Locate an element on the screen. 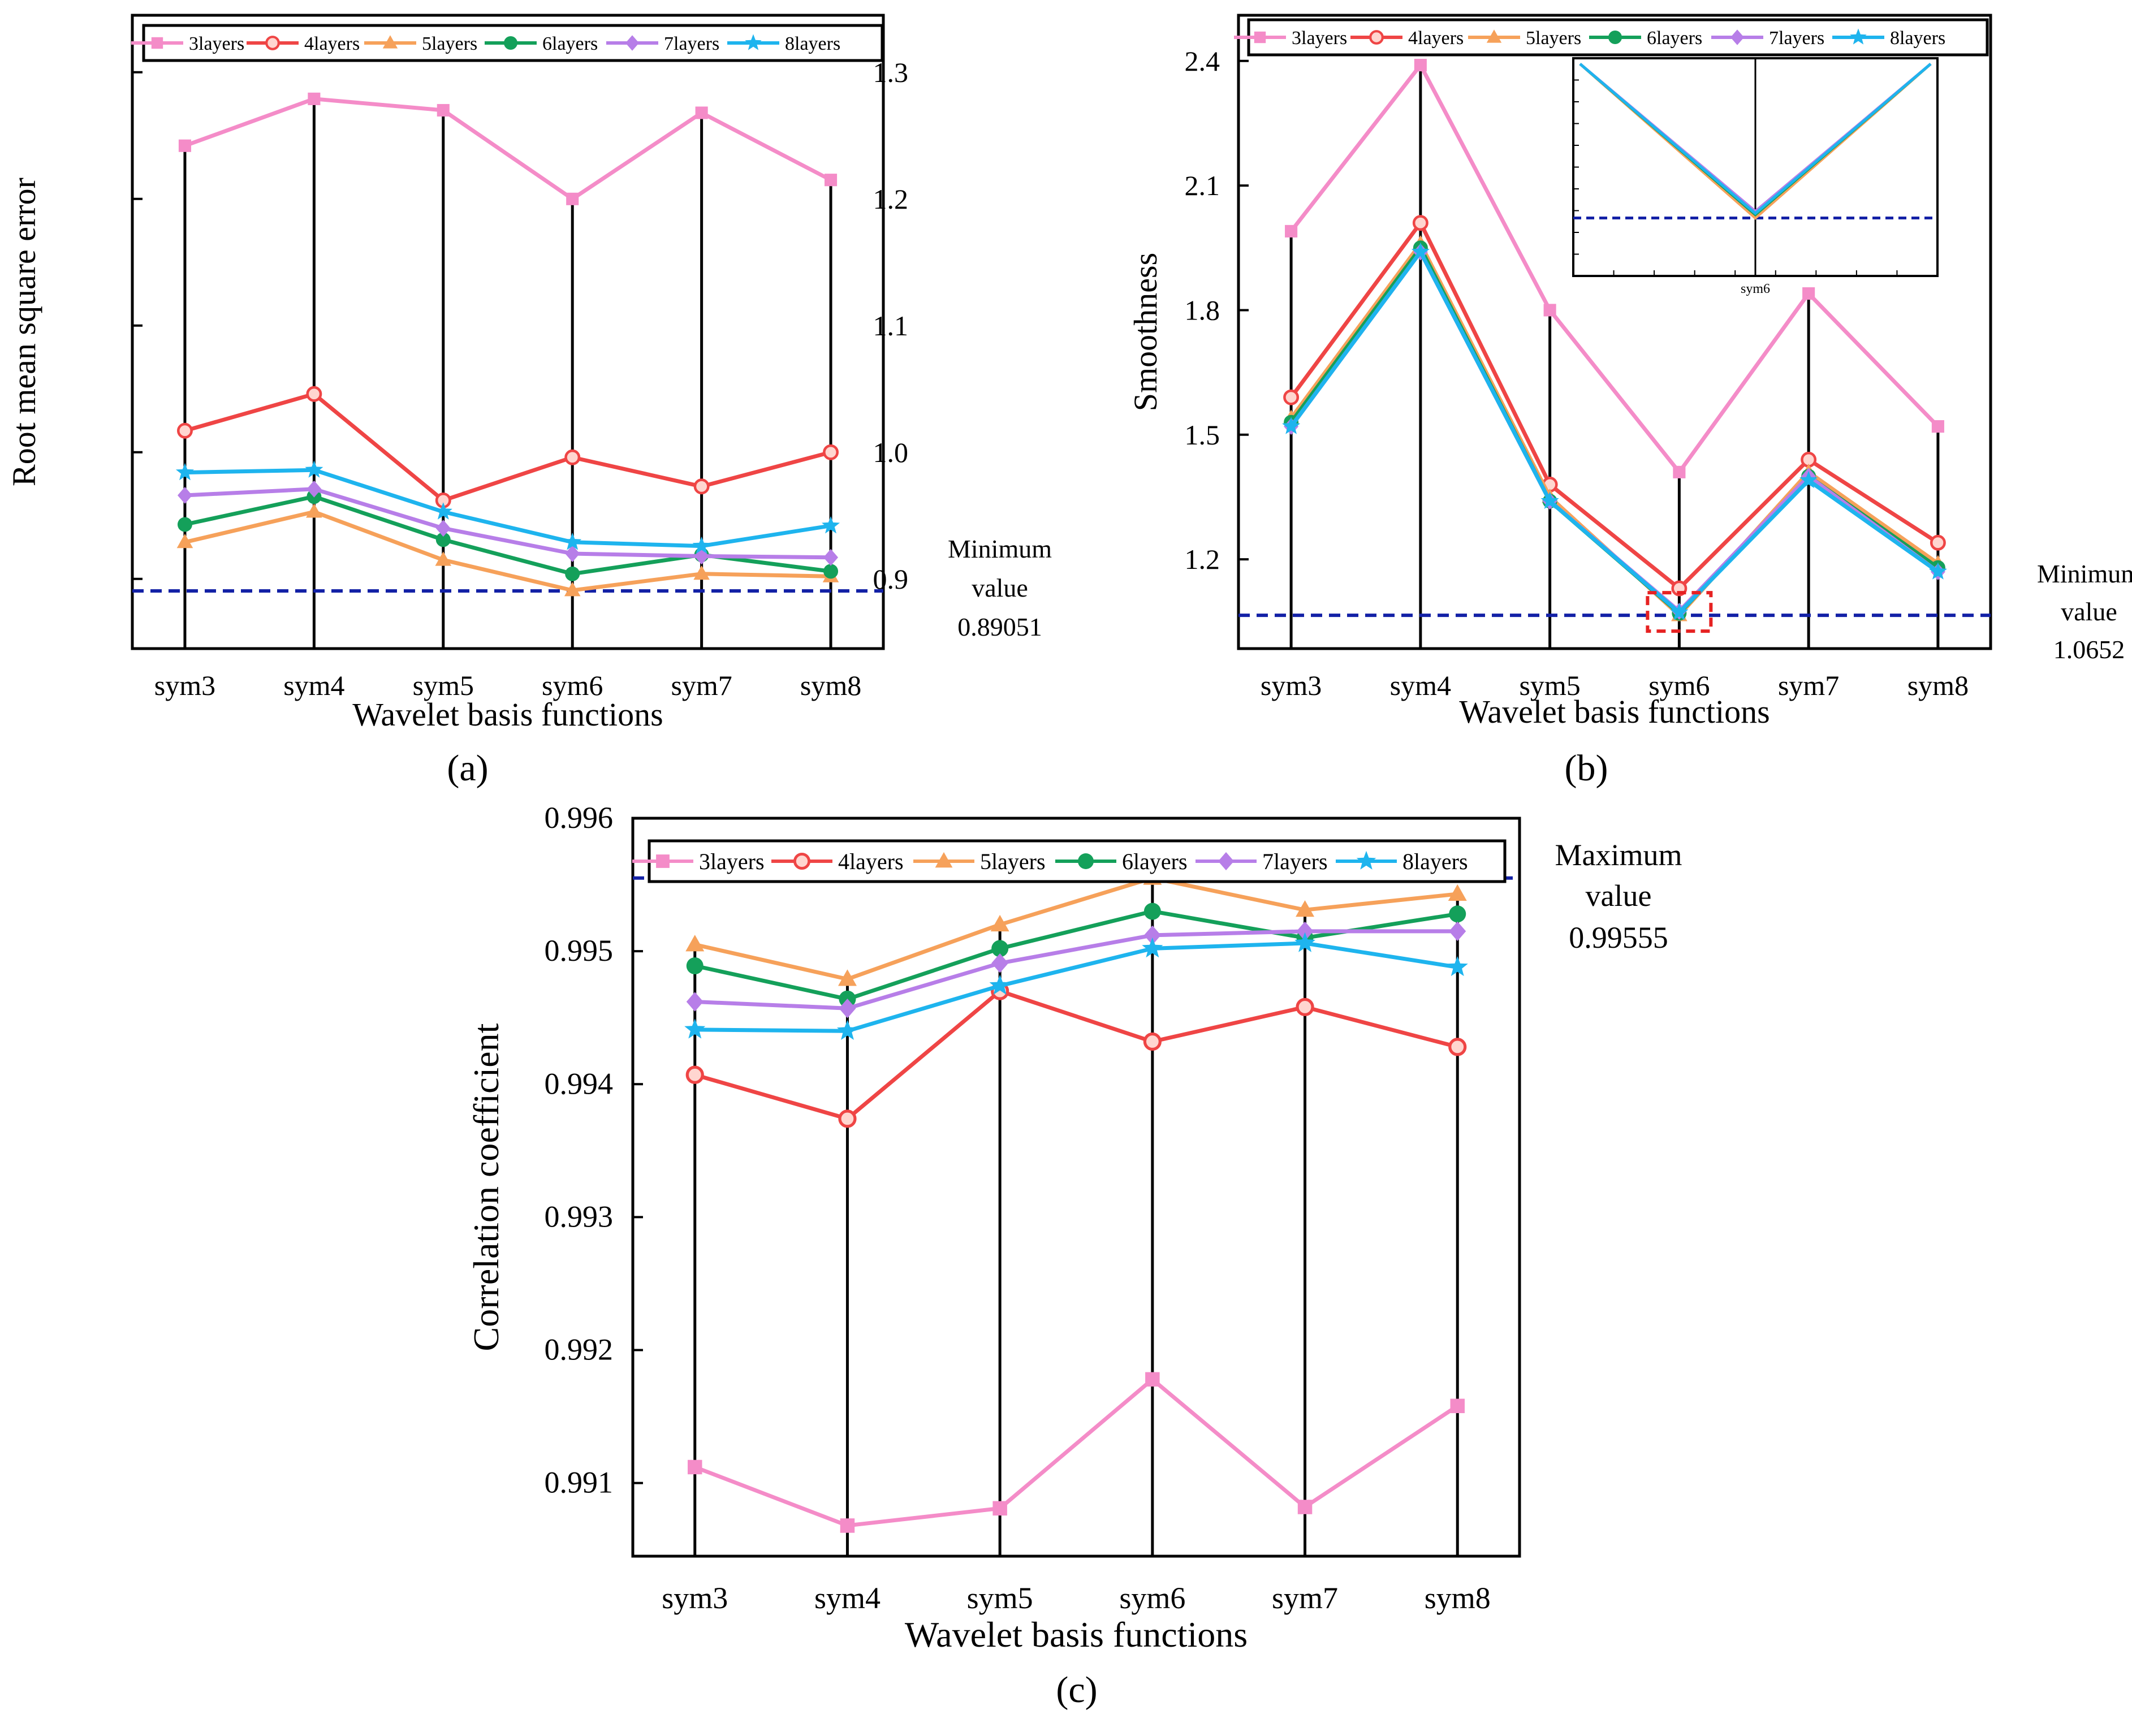  series-line-7layers is located at coordinates (507, 523).